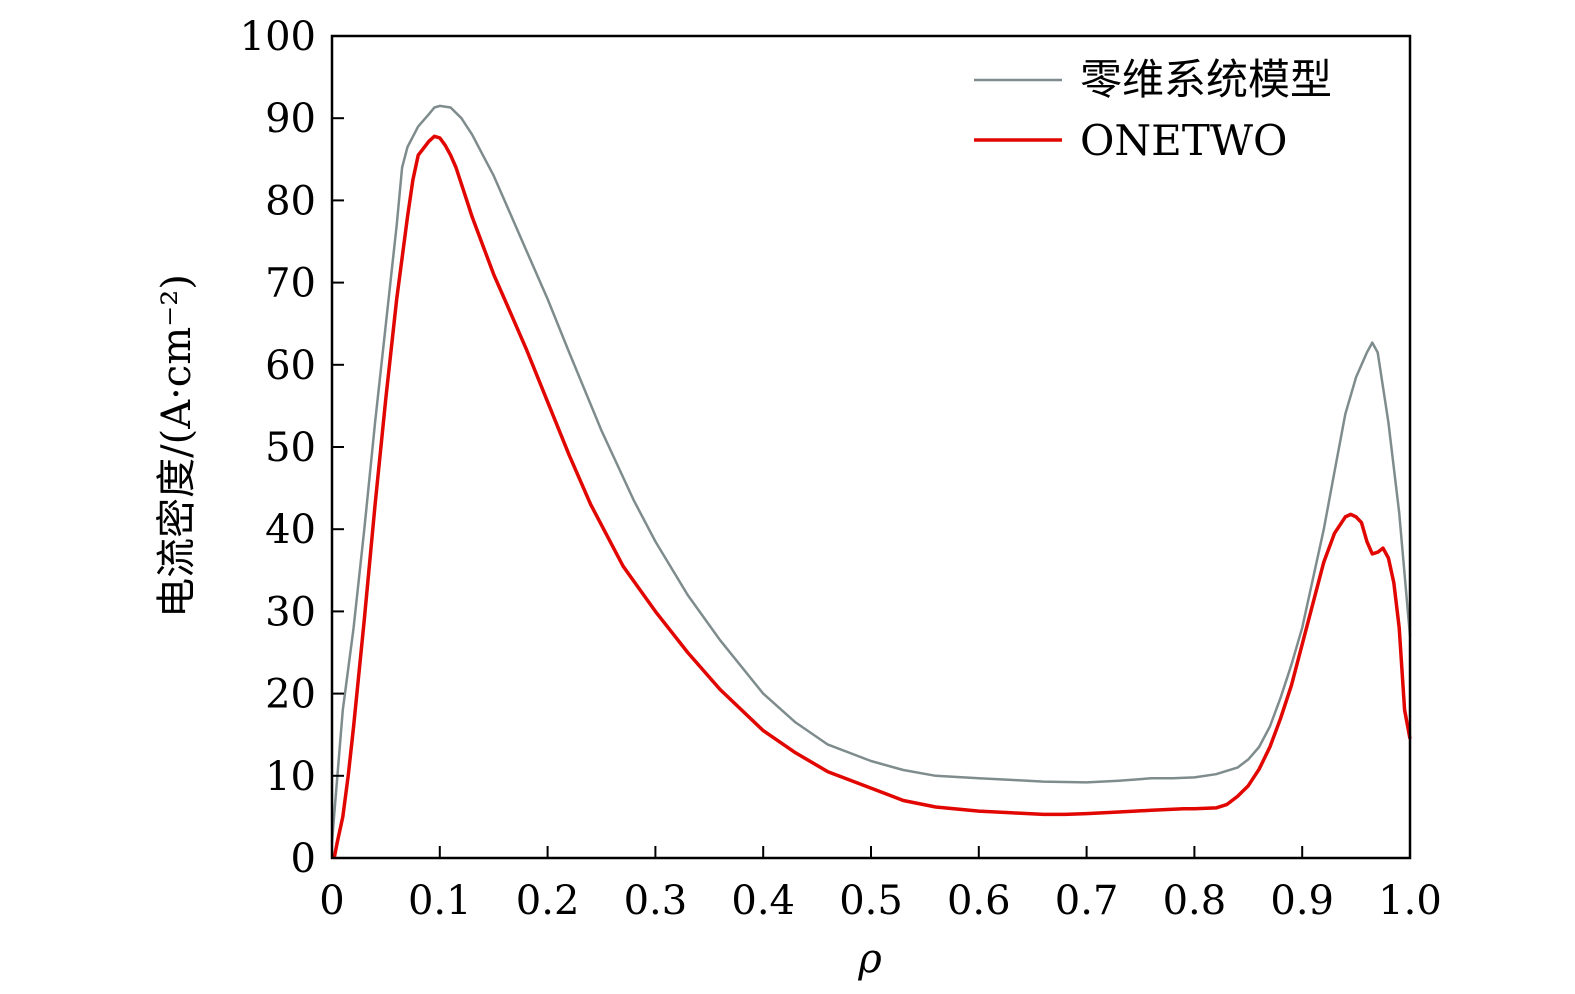 The width and height of the screenshot is (1575, 994). Describe the element at coordinates (440, 901) in the screenshot. I see `x-tick-label: 0.1` at that location.